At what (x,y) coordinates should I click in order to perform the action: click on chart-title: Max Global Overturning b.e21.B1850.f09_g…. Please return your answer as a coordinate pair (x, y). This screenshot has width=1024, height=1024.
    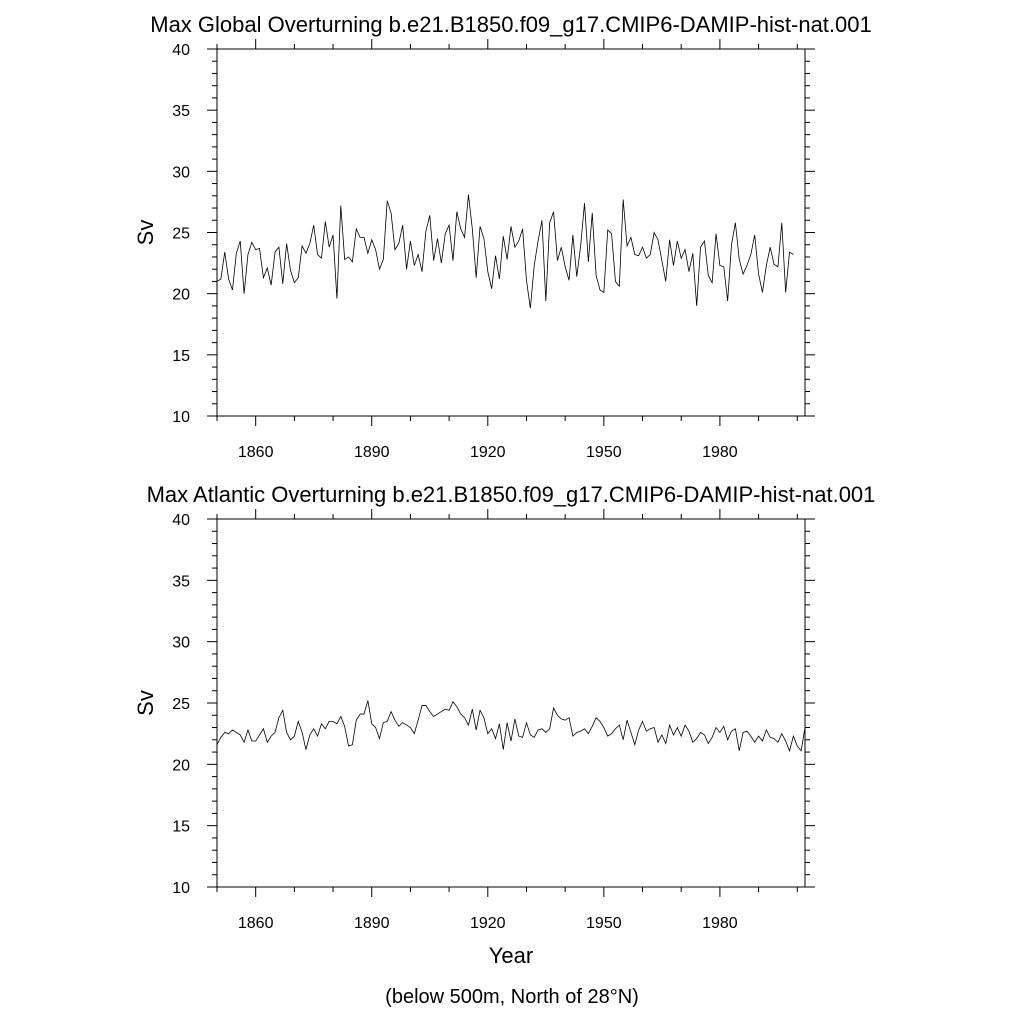
    Looking at the image, I should click on (511, 24).